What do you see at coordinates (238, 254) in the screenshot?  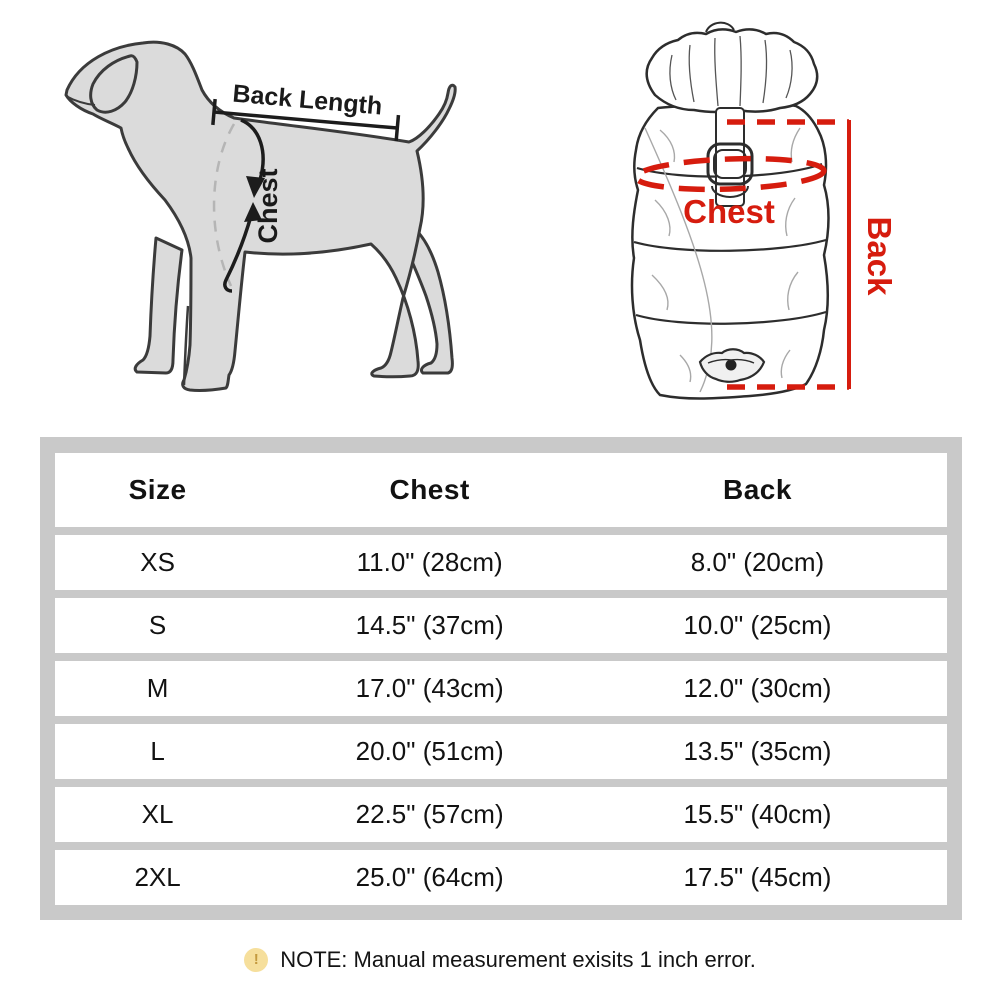 I see `dog-chest-arrow-bottom` at bounding box center [238, 254].